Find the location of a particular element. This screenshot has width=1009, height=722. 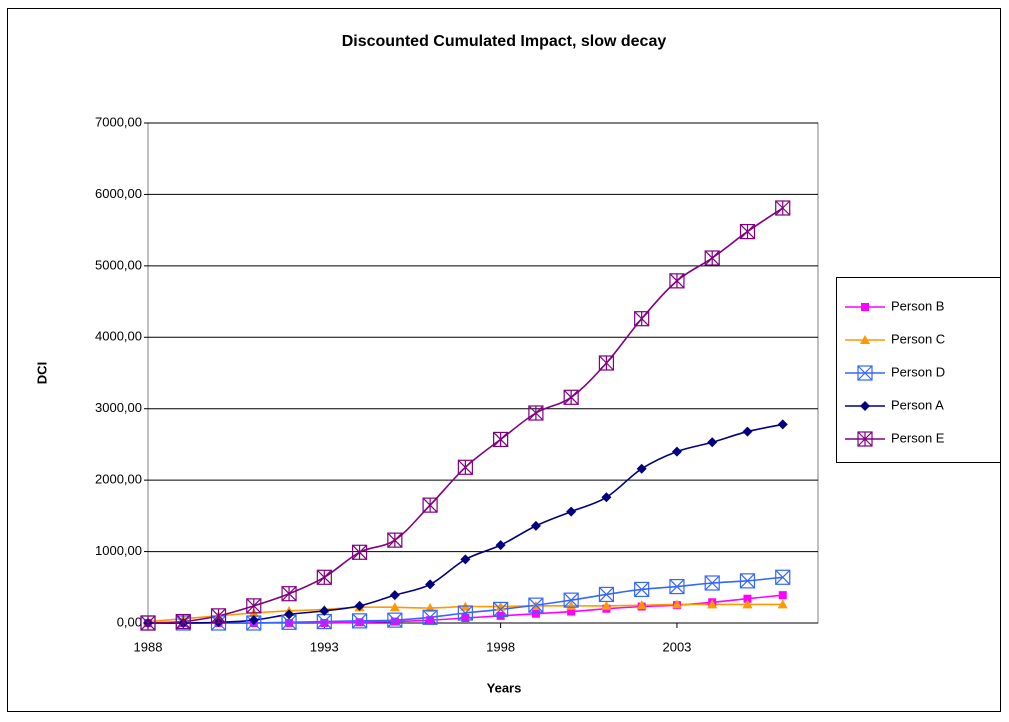

x-tick-label: 1993 is located at coordinates (324, 646).